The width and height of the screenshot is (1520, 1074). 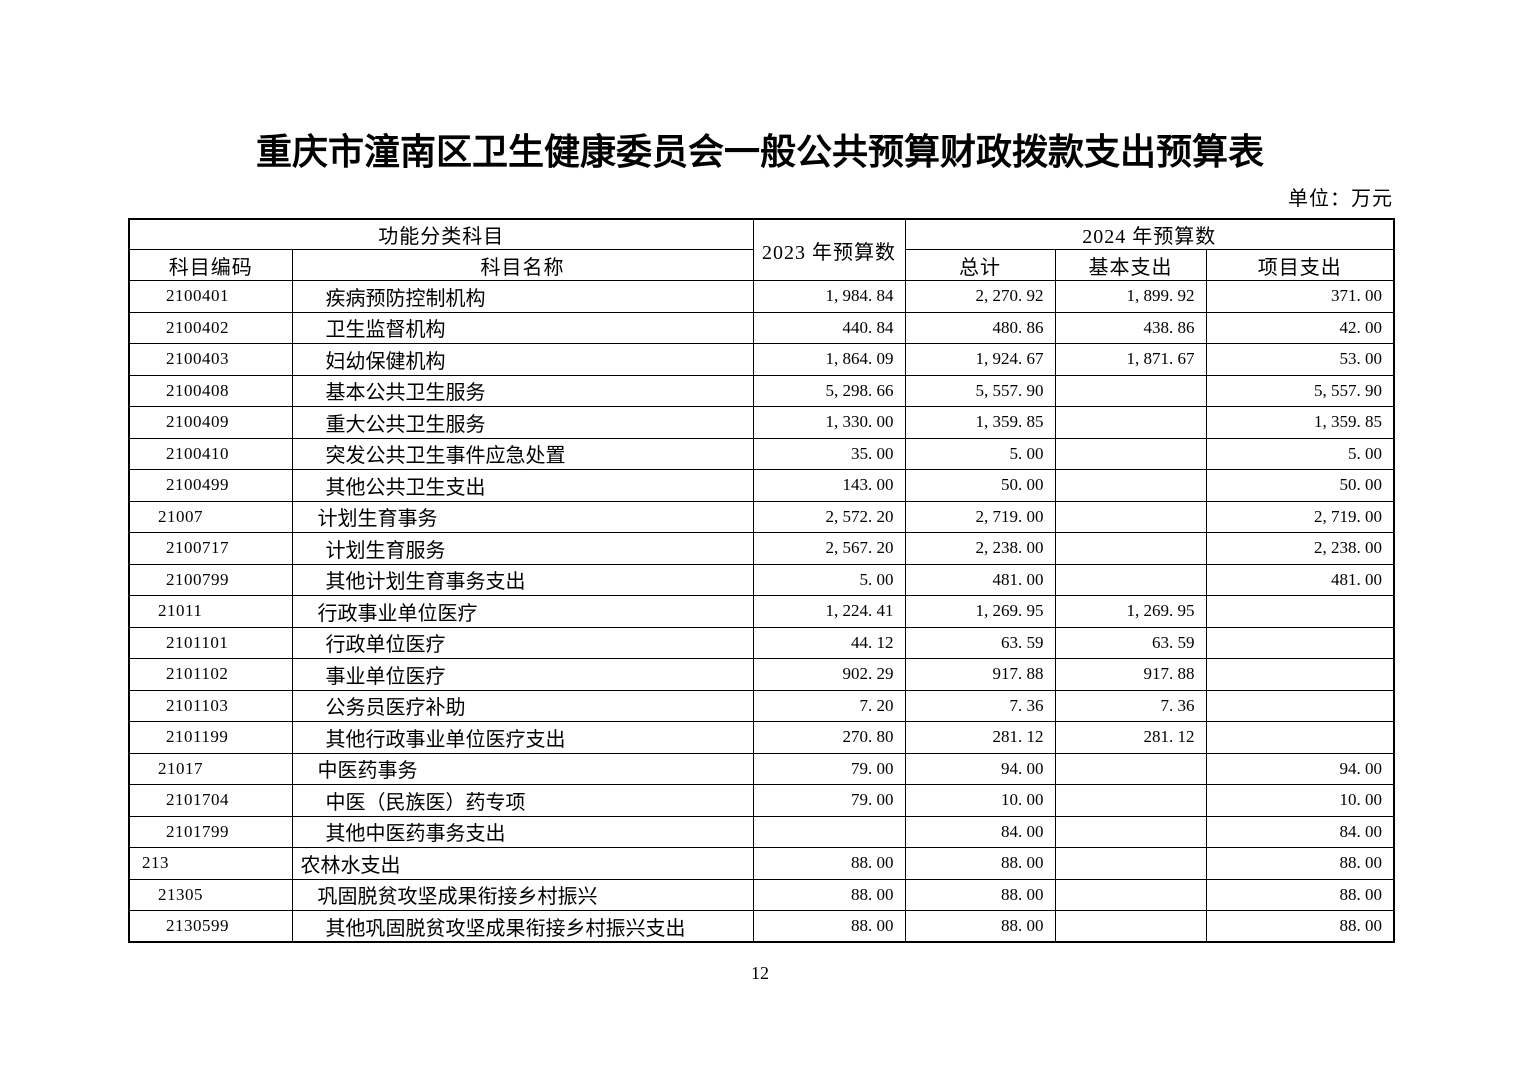 What do you see at coordinates (522, 611) in the screenshot?
I see `cell-name: 行政事业单位医疗` at bounding box center [522, 611].